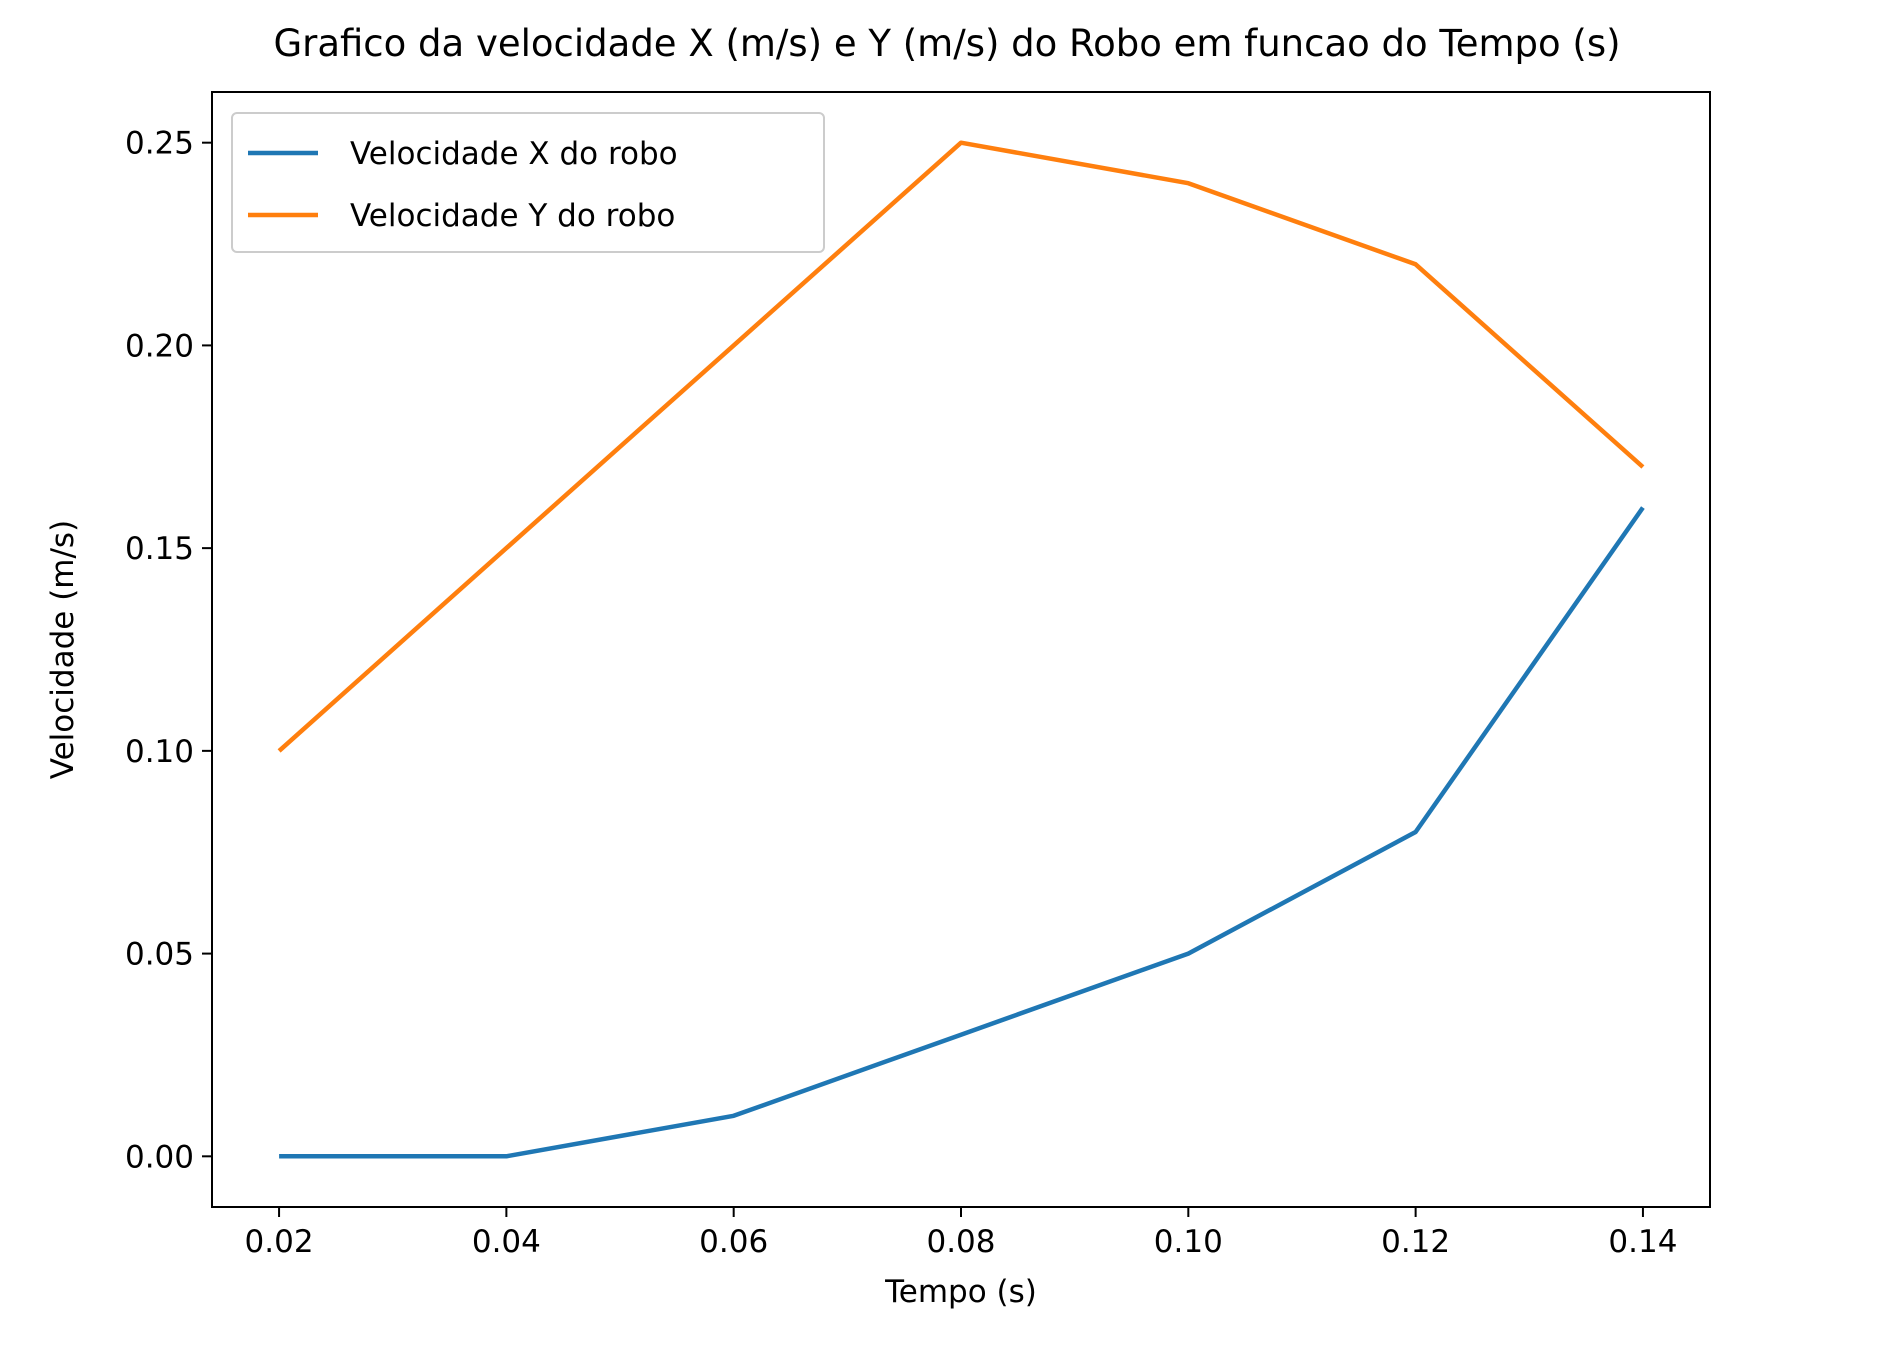  I want to click on legend: Velocidade X do robo Velocidade Y do robo, so click(528, 182).